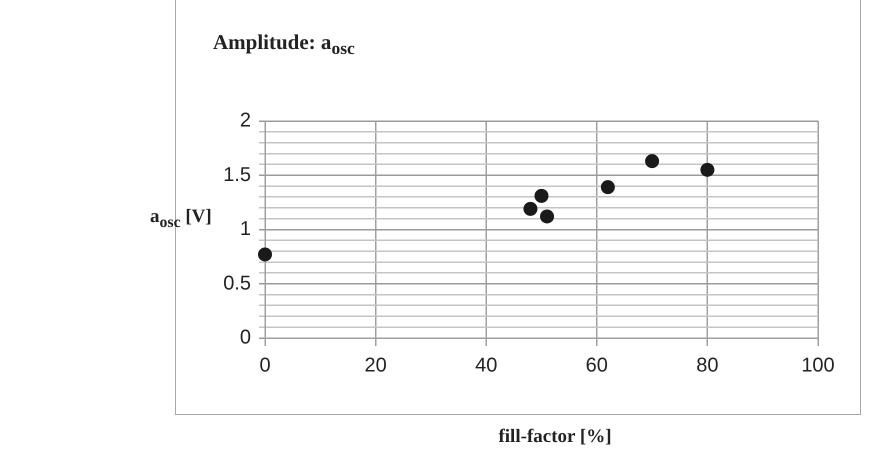 The height and width of the screenshot is (460, 870). Describe the element at coordinates (245, 229) in the screenshot. I see `y-tick-label: 1` at that location.